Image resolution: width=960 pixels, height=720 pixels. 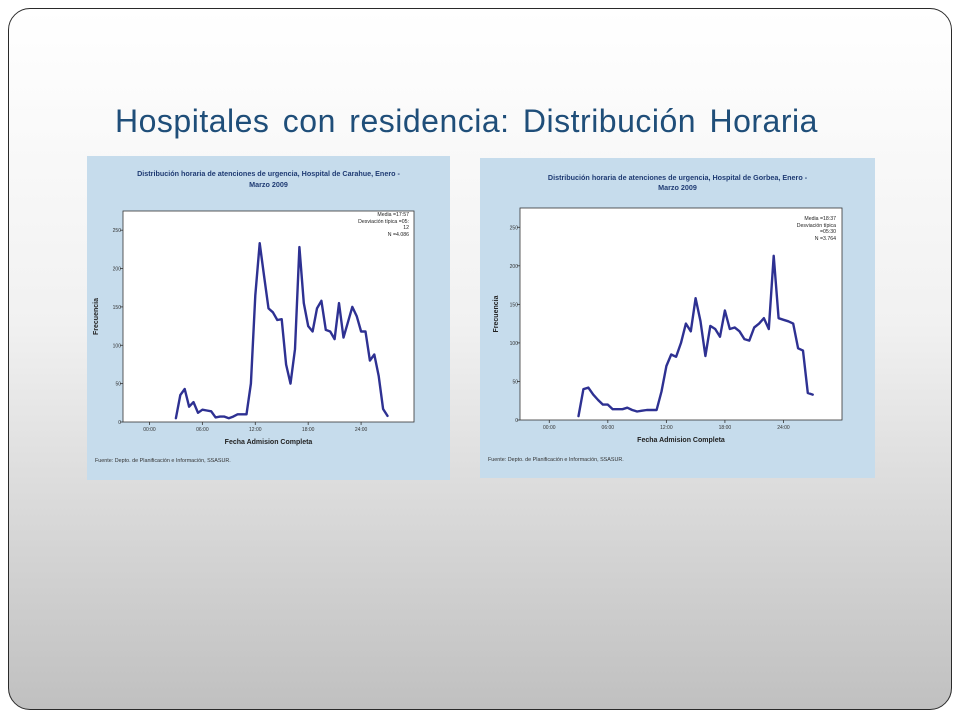 I want to click on y-tick-label: 250, so click(x=514, y=228).